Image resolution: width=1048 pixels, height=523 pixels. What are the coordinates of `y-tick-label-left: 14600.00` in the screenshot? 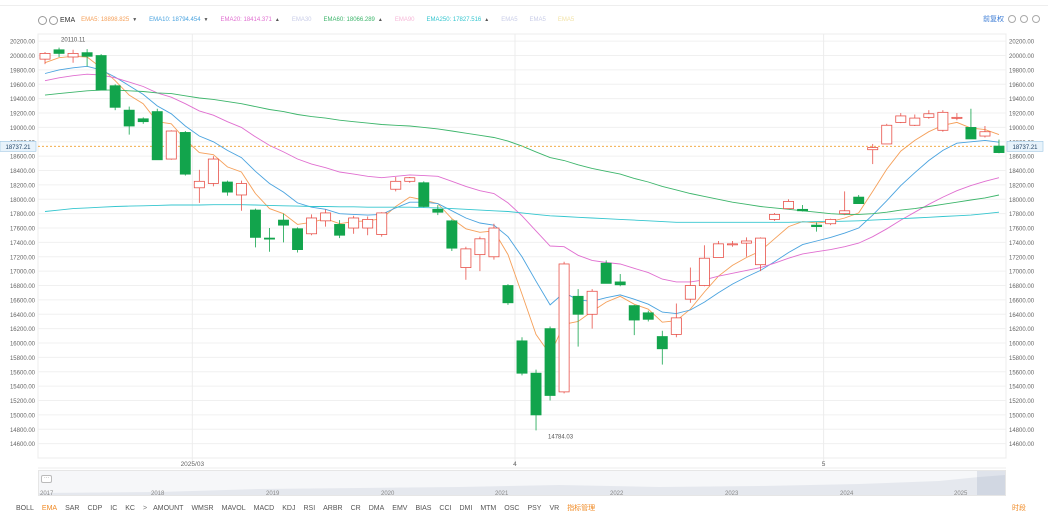 It's located at (23, 445).